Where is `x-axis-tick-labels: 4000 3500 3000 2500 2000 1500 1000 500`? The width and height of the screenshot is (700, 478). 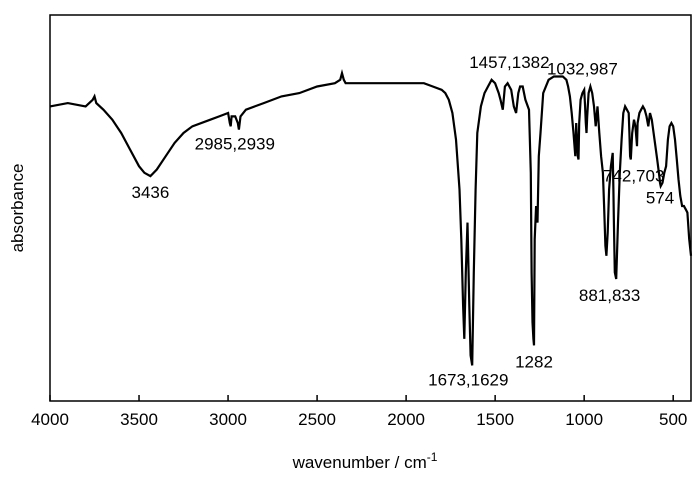 x-axis-tick-labels: 4000 3500 3000 2500 2000 1500 1000 500 is located at coordinates (359, 419).